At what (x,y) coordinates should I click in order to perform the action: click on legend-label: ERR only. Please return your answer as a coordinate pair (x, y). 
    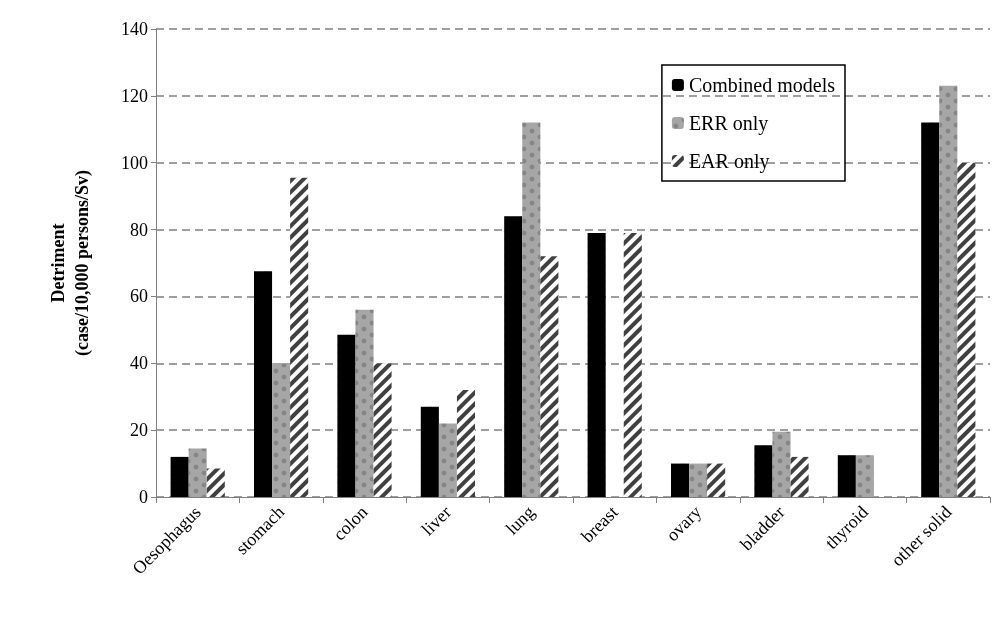
    Looking at the image, I should click on (728, 123).